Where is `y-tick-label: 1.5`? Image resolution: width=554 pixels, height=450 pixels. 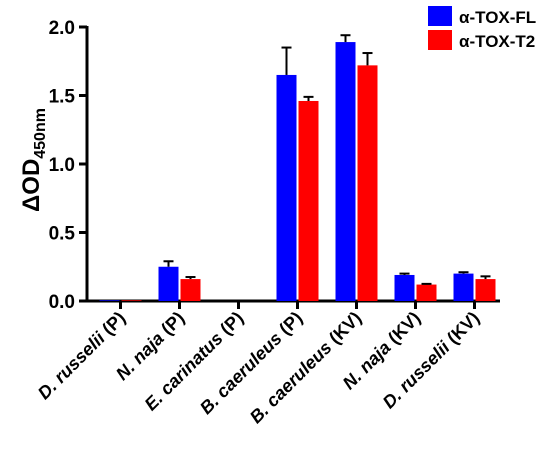 y-tick-label: 1.5 is located at coordinates (62, 97).